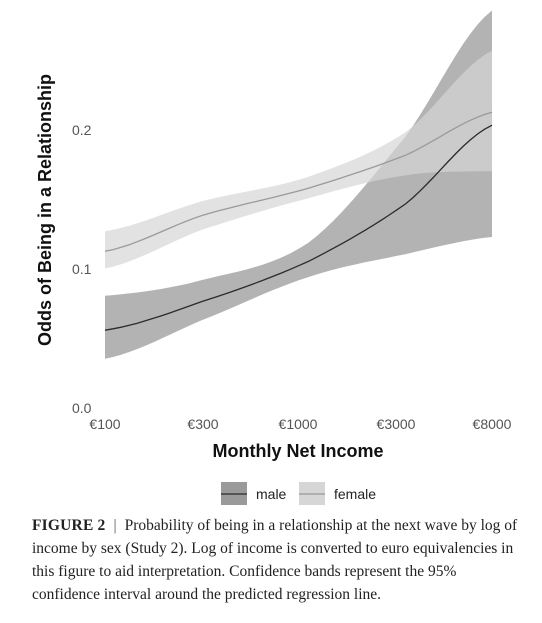 The image size is (542, 623). I want to click on x-tick-label-3: €3000, so click(396, 424).